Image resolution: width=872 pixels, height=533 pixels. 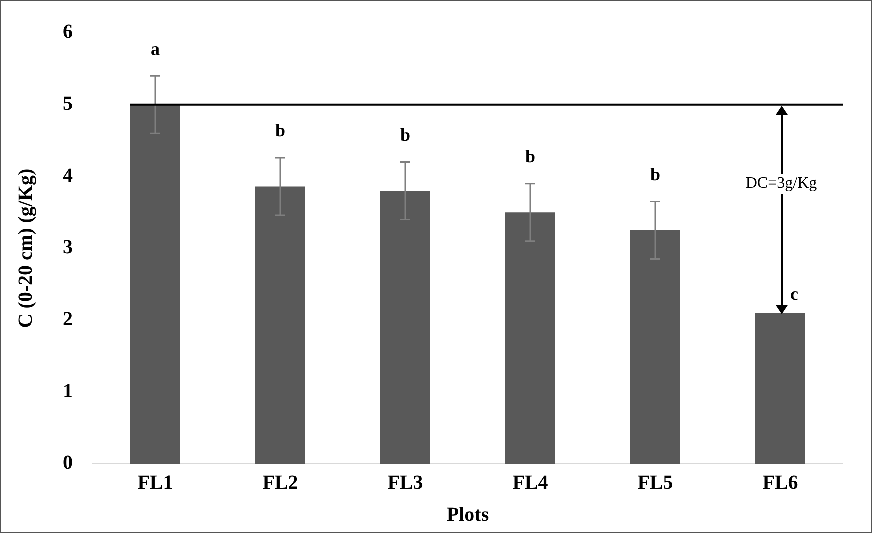 I want to click on x-axis-title: Plots, so click(x=468, y=515).